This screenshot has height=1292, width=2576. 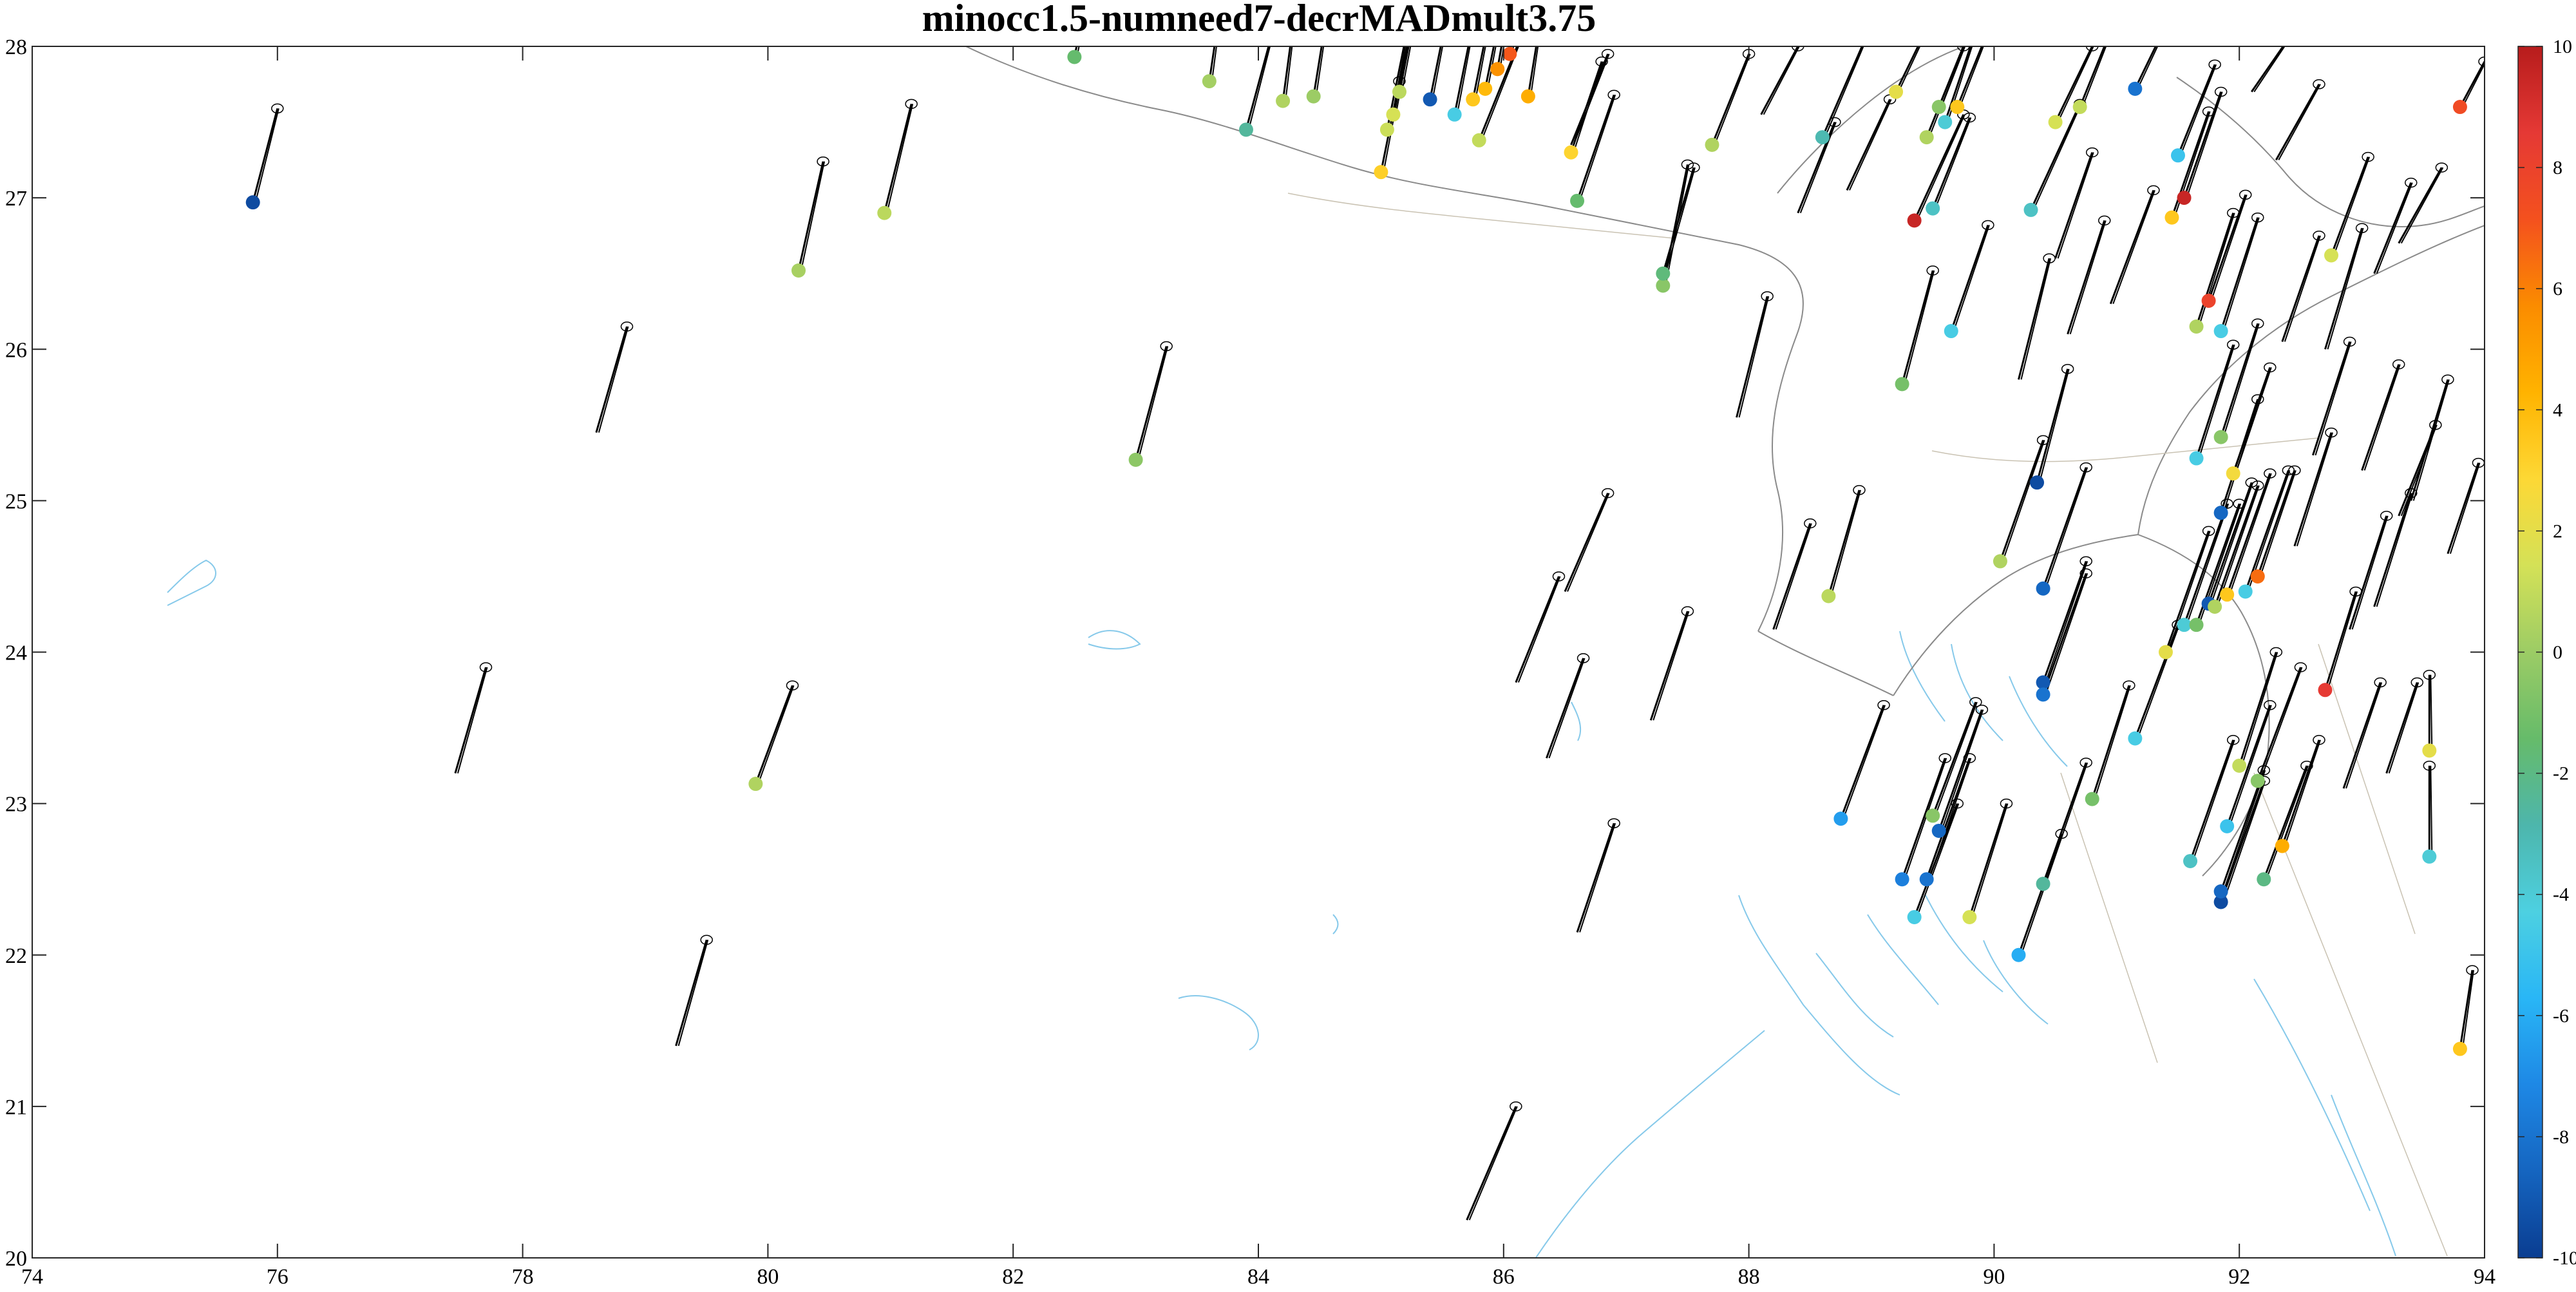 I want to click on y-tick-label: 27, so click(x=16, y=199).